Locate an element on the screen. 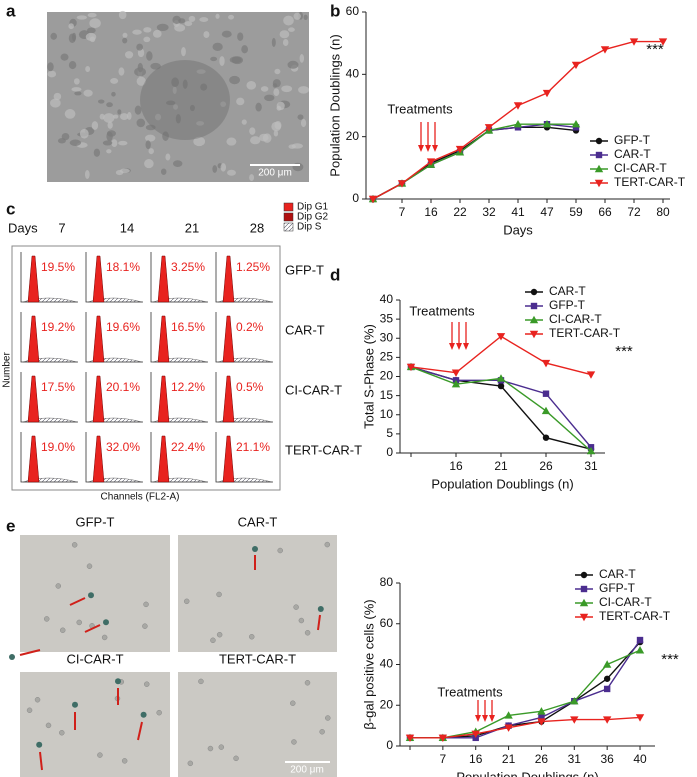 This screenshot has height=777, width=697. x-tick-label: 80 is located at coordinates (663, 212).